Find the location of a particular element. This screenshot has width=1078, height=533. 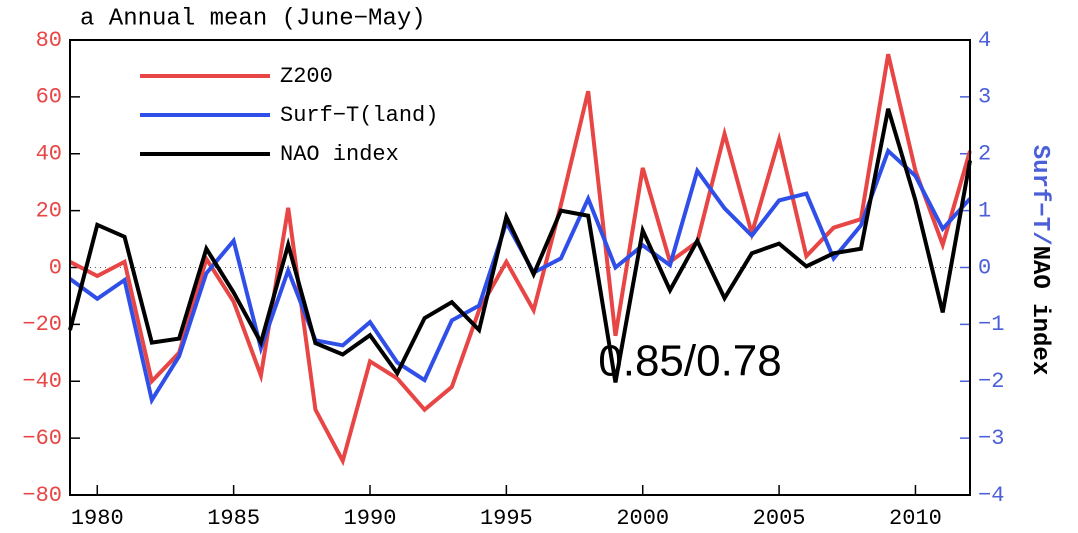

legend-label: Surf−T(land) is located at coordinates (359, 115).